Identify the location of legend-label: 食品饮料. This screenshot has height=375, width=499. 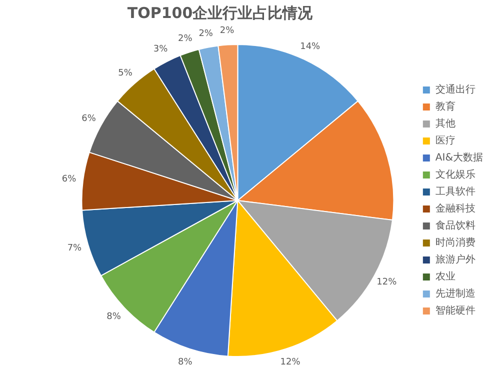
(455, 226).